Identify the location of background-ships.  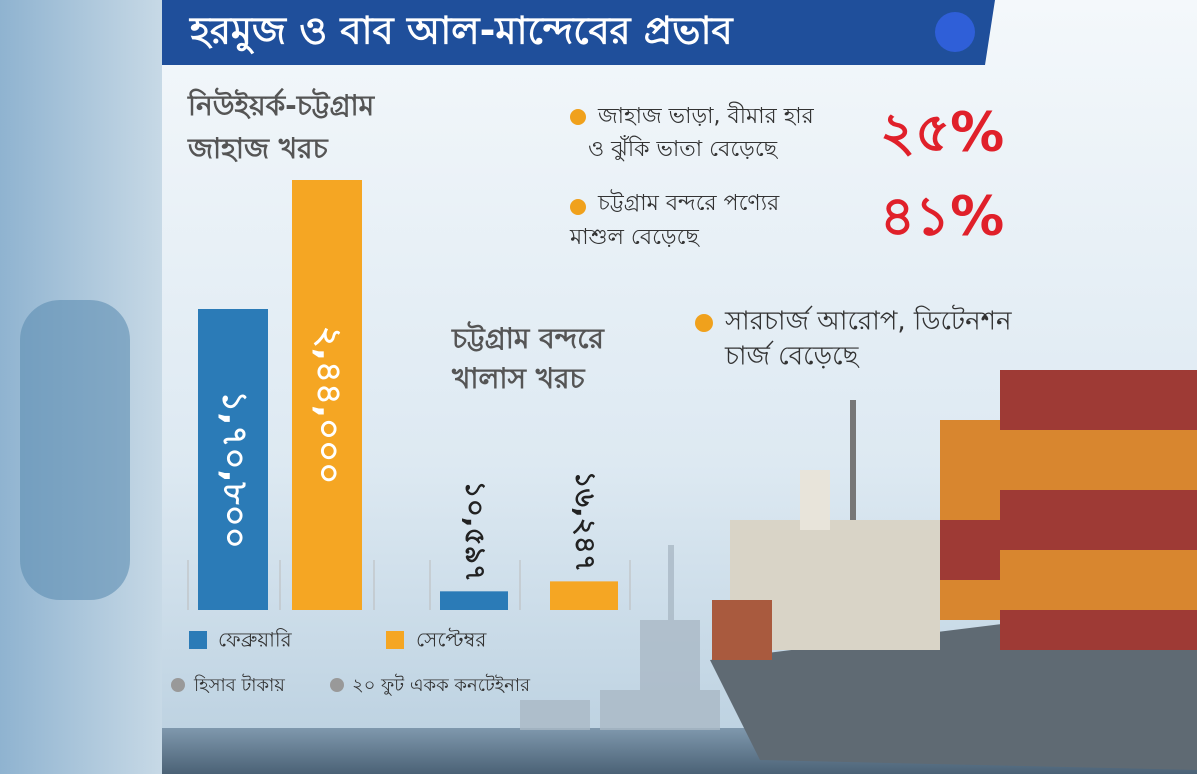
(620, 637).